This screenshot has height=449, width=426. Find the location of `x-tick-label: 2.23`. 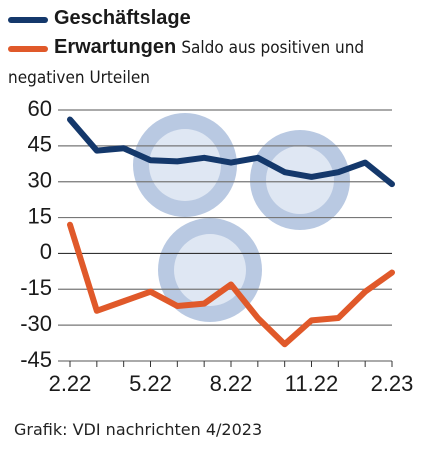

x-tick-label: 2.23 is located at coordinates (392, 383).